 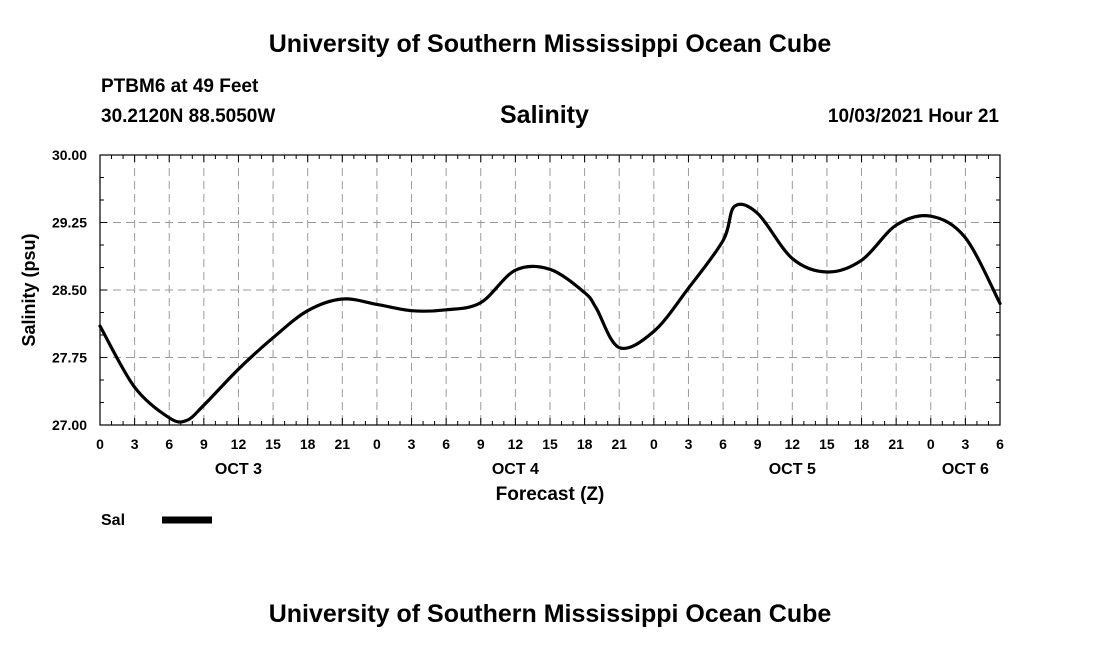 I want to click on forecast-datetime: 10/03/2021 Hour 21, so click(x=913, y=116).